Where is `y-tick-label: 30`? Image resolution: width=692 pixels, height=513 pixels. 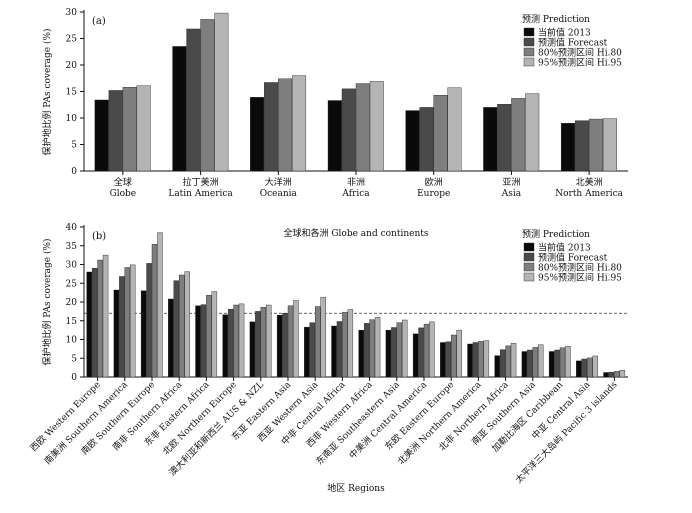
y-tick-label: 30 is located at coordinates (72, 266).